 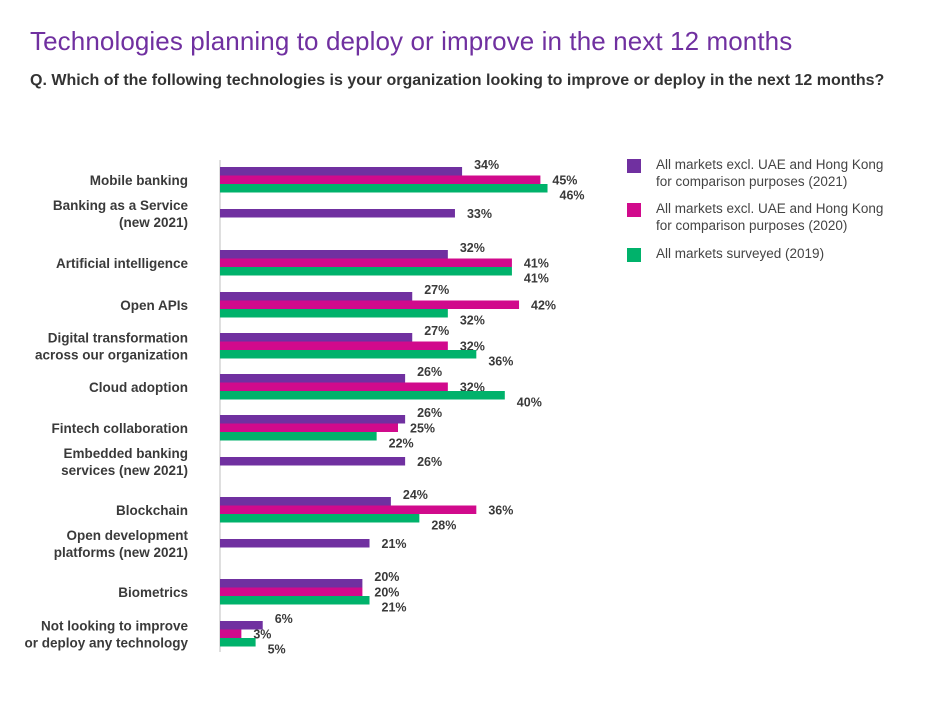 I want to click on category-label: platforms (new 2021), so click(x=121, y=552).